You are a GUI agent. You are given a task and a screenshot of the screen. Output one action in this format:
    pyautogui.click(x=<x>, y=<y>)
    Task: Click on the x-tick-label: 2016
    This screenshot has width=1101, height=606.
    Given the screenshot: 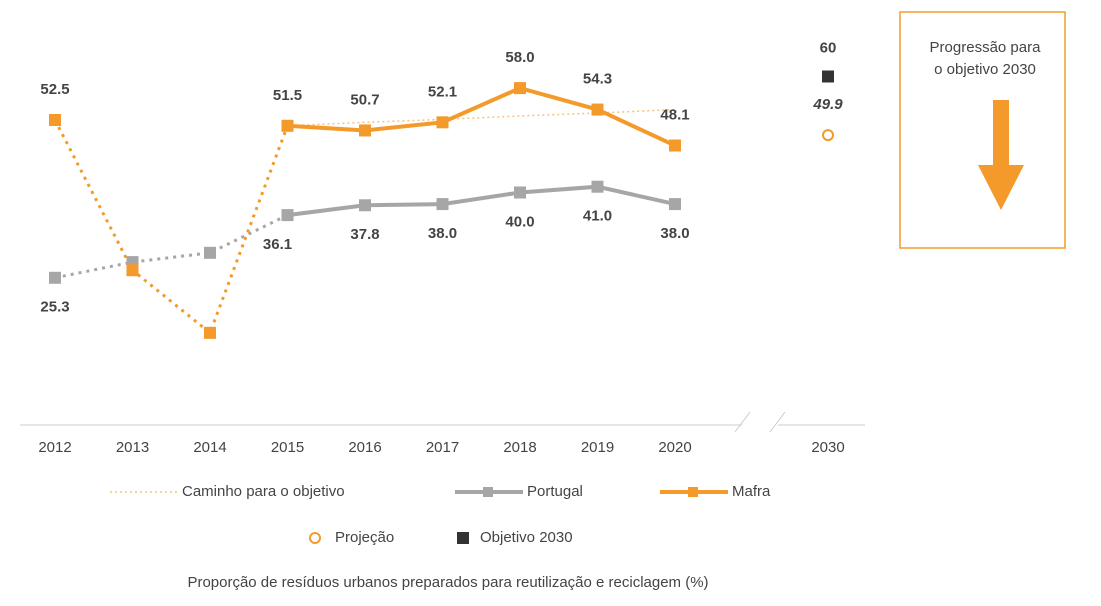 What is the action you would take?
    pyautogui.click(x=364, y=447)
    